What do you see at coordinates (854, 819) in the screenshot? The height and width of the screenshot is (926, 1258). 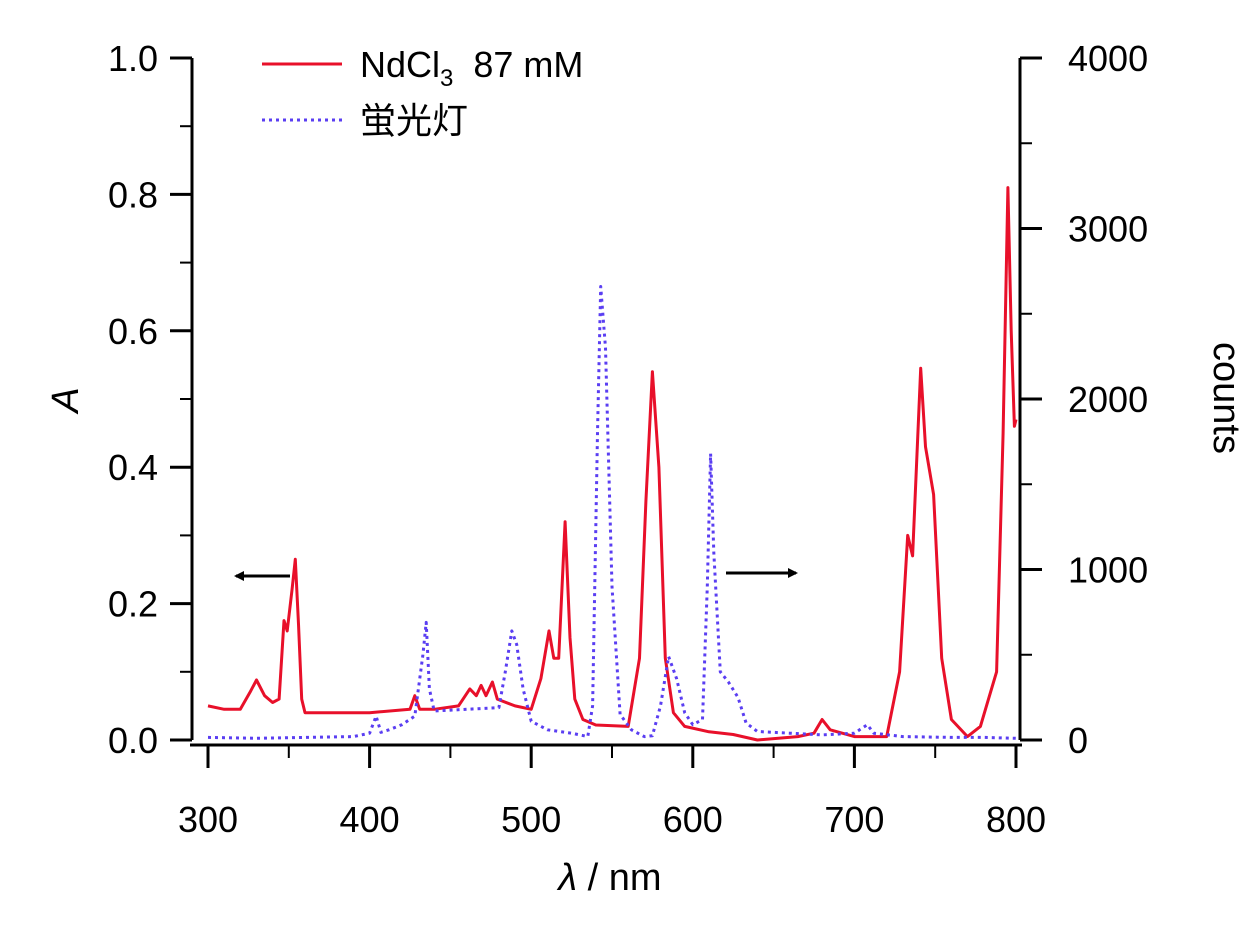 I see `x-tick-label: 700` at bounding box center [854, 819].